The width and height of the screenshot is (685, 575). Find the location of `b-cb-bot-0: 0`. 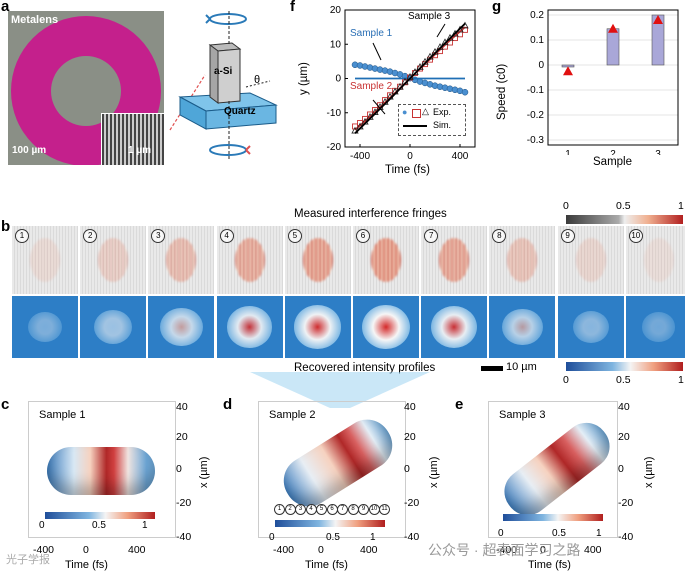

b-cb-bot-0: 0 is located at coordinates (566, 380).